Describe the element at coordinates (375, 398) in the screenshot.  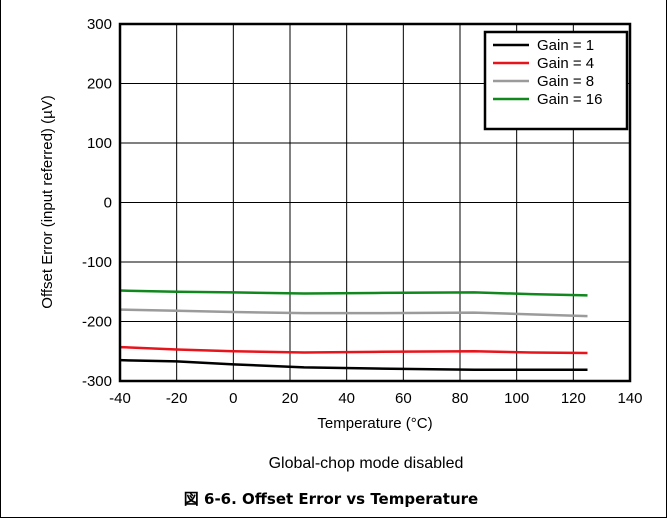
I see `x-tick-labels: -40 -20 0 20 40 60 80 100 120 140` at that location.